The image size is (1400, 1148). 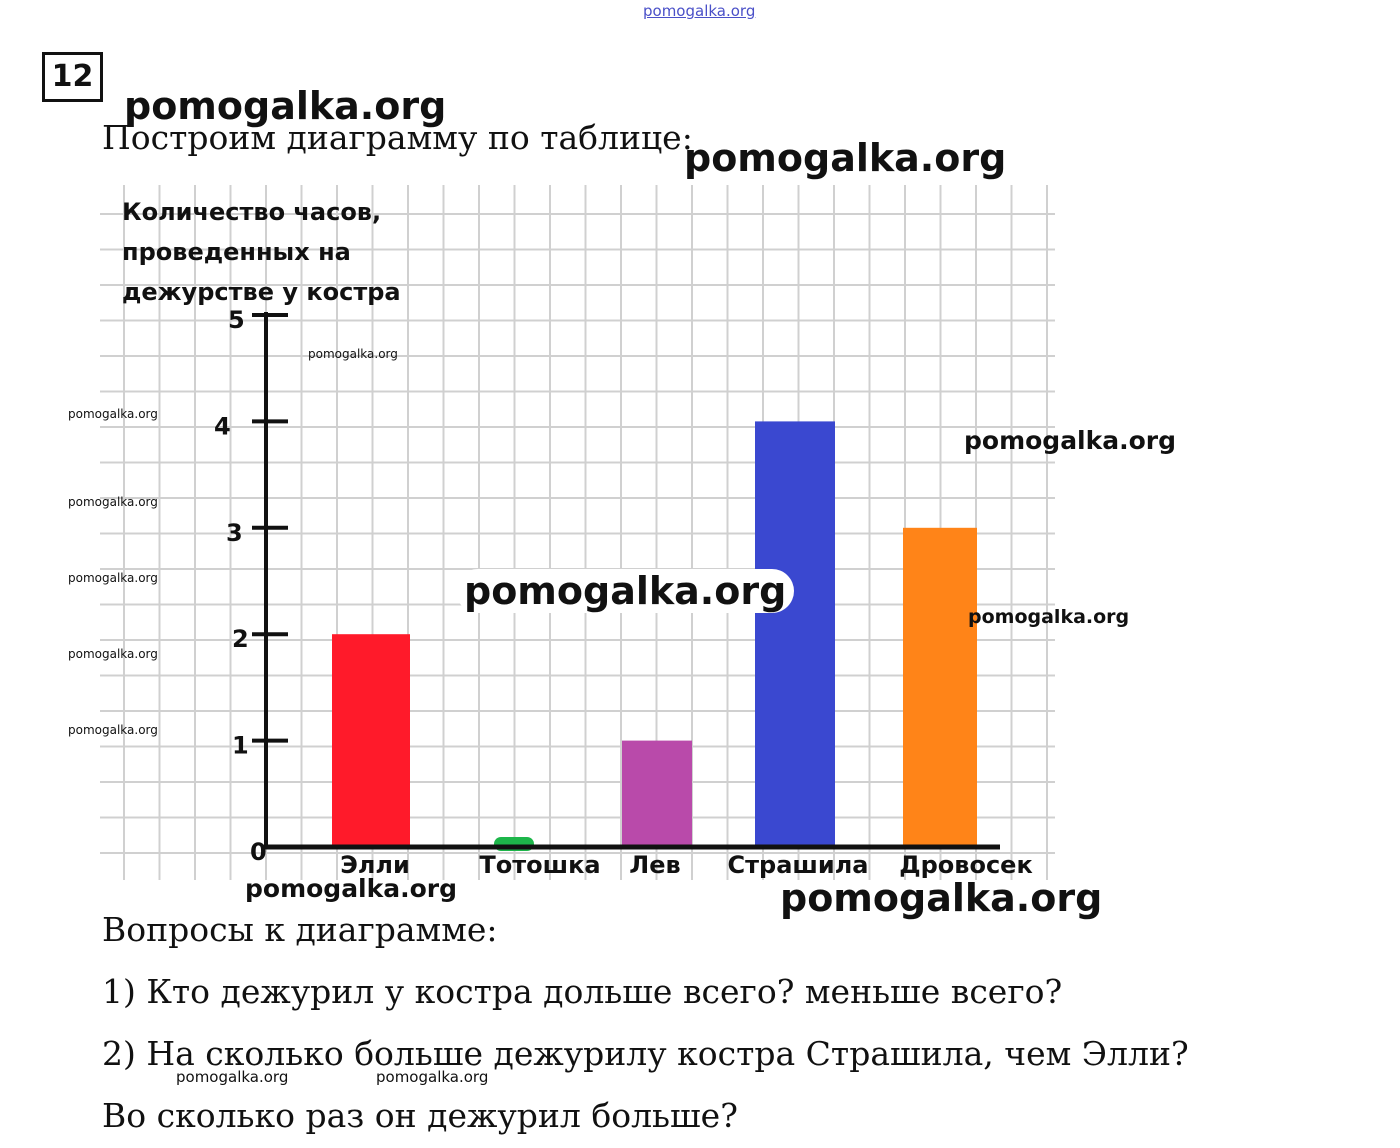 I want to click on watermark-center: pomogalka.org, so click(x=625, y=591).